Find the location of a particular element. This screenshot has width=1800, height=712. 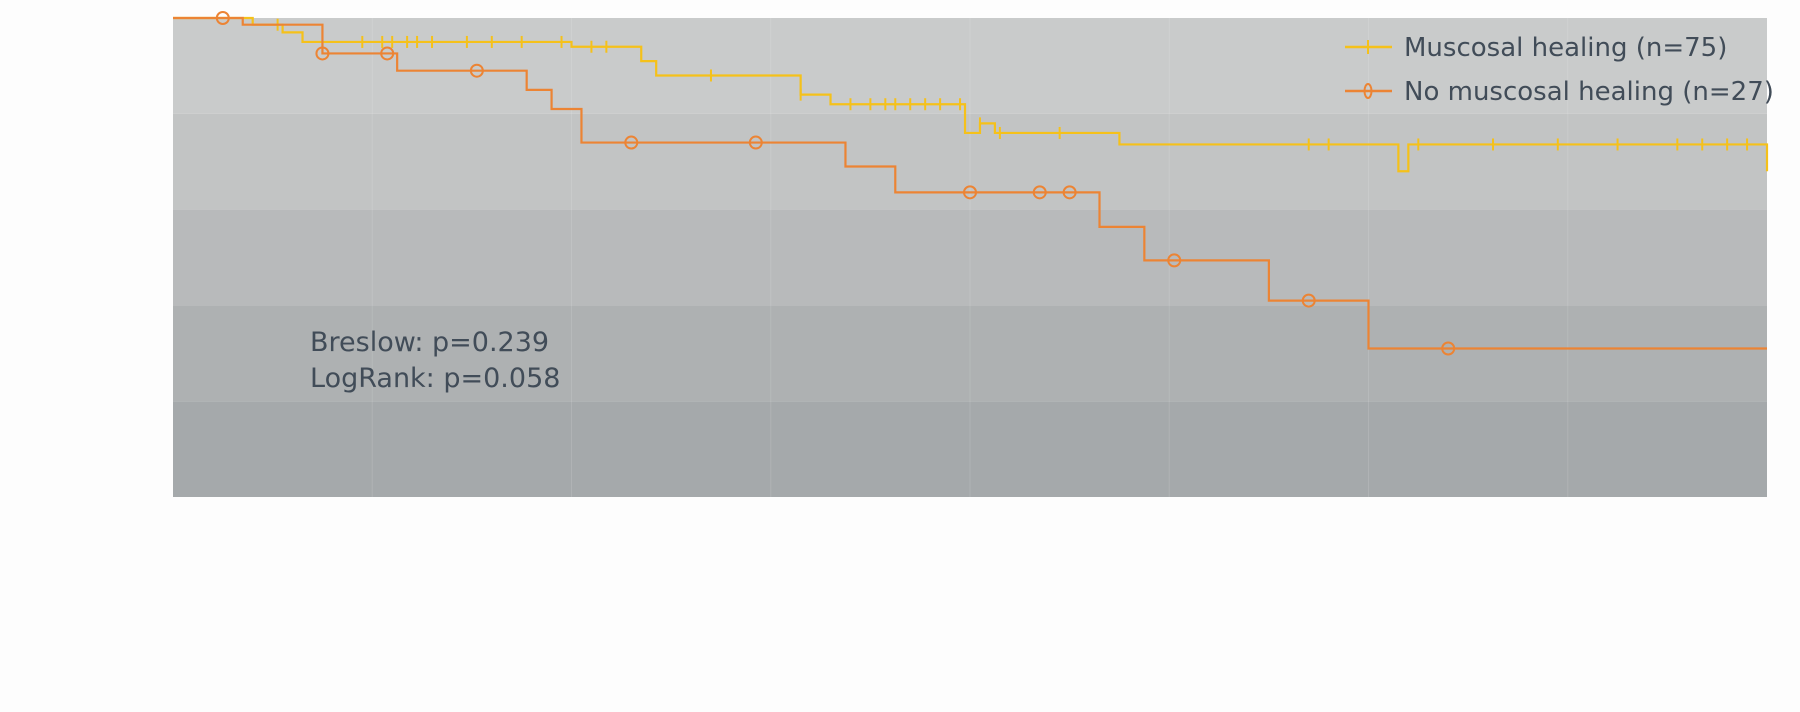

legend-label-no-muscosal-healing: No muscosal healing (n=27) is located at coordinates (1589, 92).